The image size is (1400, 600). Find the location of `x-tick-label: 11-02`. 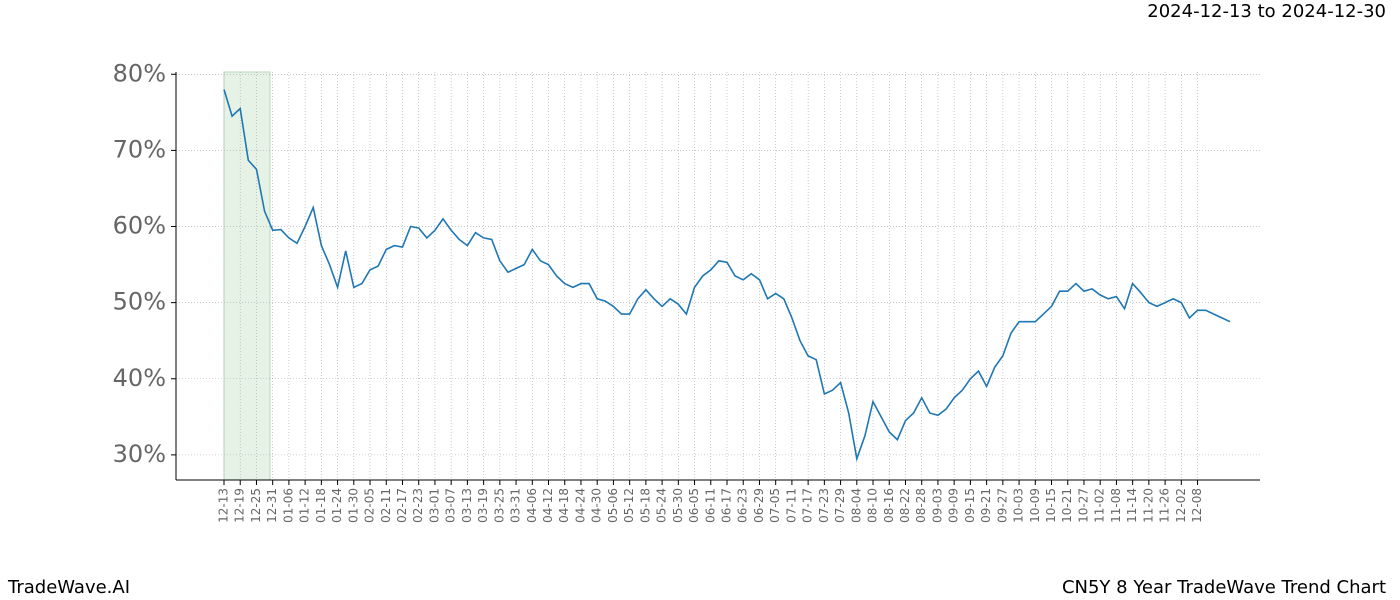

x-tick-label: 11-02 is located at coordinates (1100, 505).